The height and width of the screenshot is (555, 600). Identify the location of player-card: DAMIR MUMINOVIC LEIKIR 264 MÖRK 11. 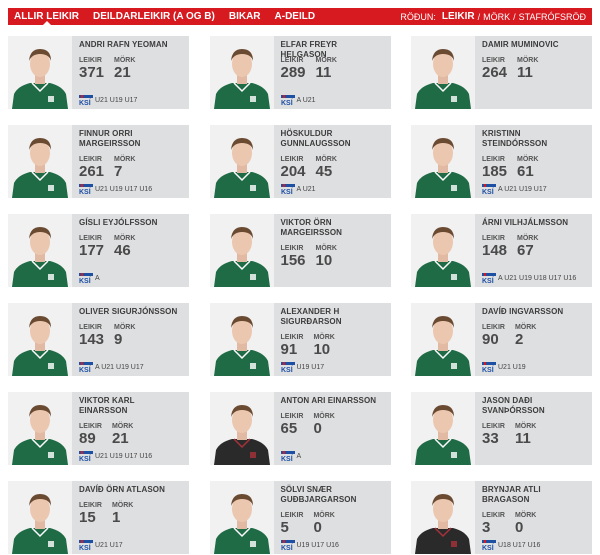
(501, 72).